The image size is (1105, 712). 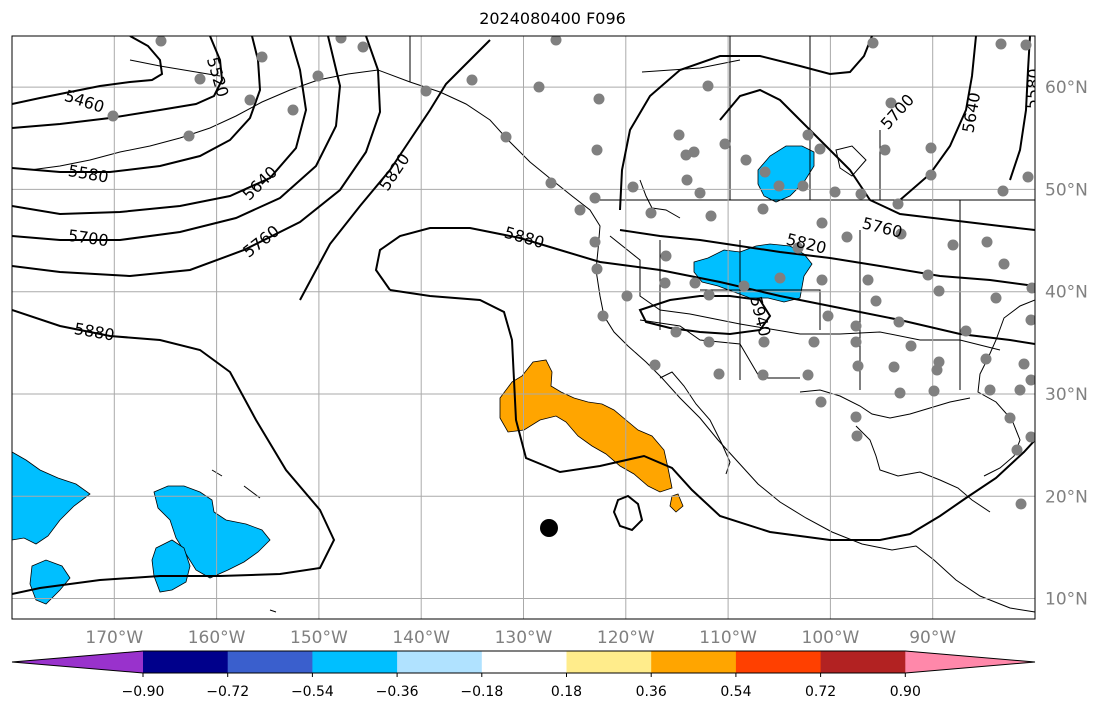 What do you see at coordinates (1033, 89) in the screenshot?
I see `contour-label-5580-east: 5580` at bounding box center [1033, 89].